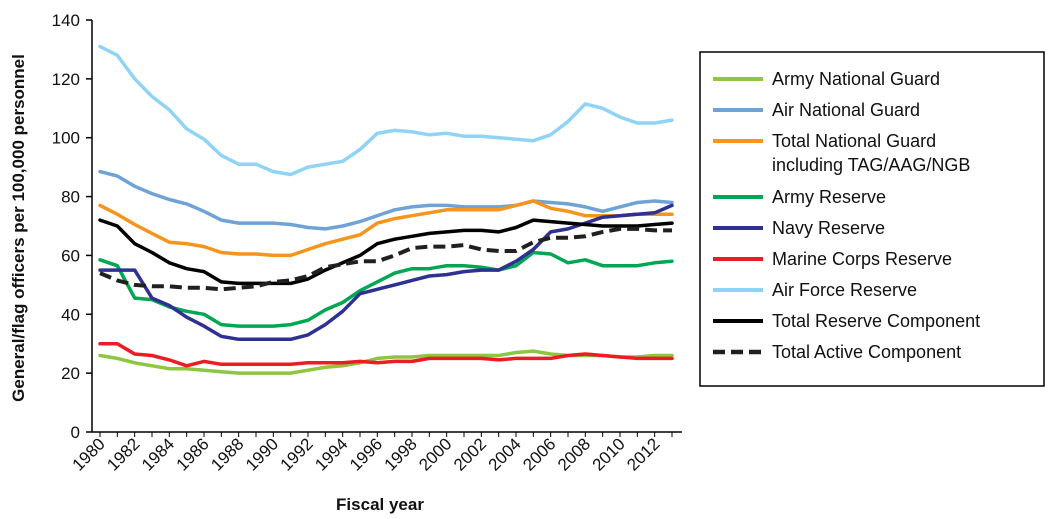  What do you see at coordinates (866, 352) in the screenshot?
I see `legend-label: Total Active Component` at bounding box center [866, 352].